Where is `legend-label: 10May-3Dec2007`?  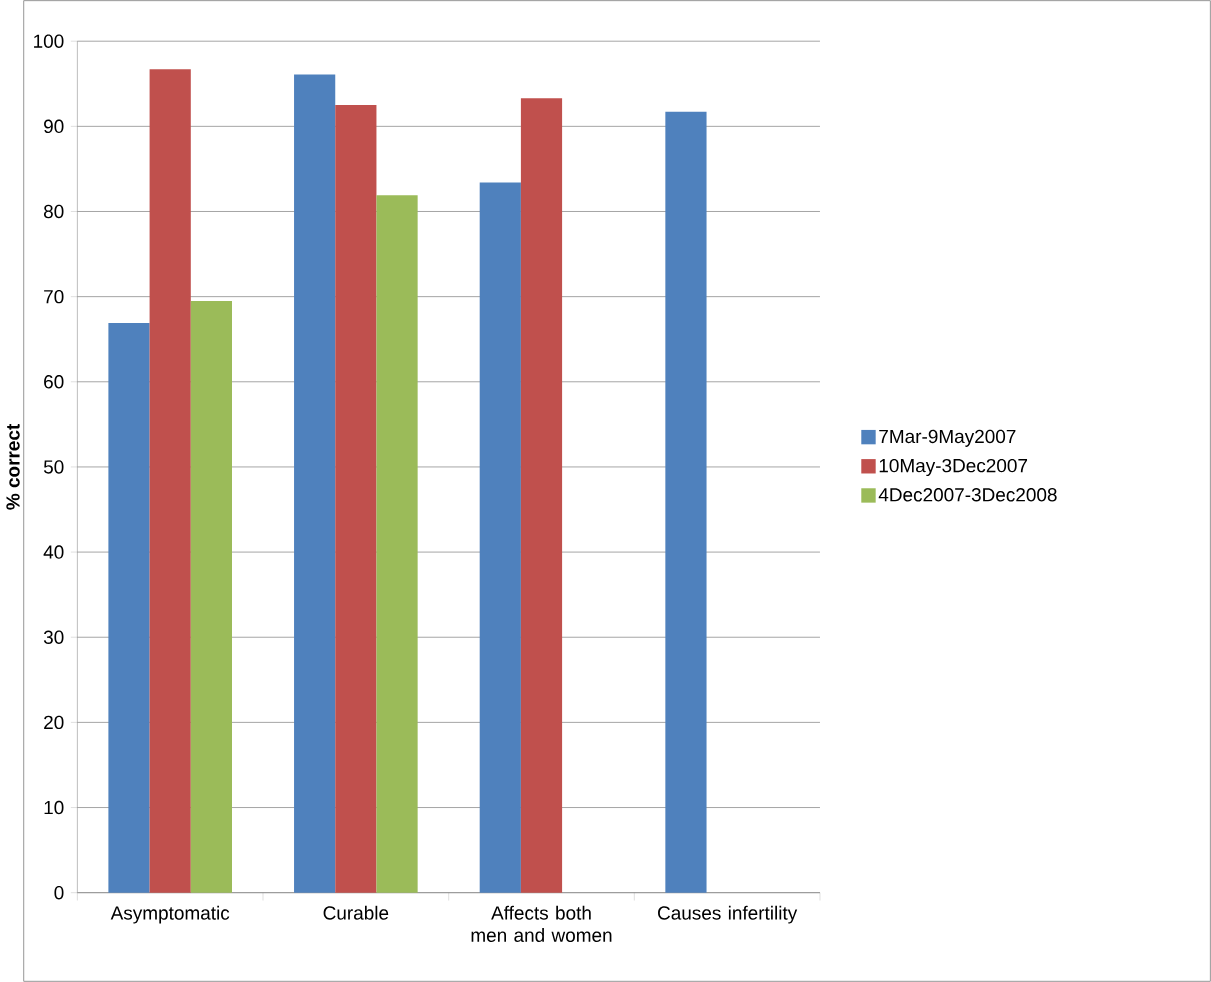 legend-label: 10May-3Dec2007 is located at coordinates (953, 467).